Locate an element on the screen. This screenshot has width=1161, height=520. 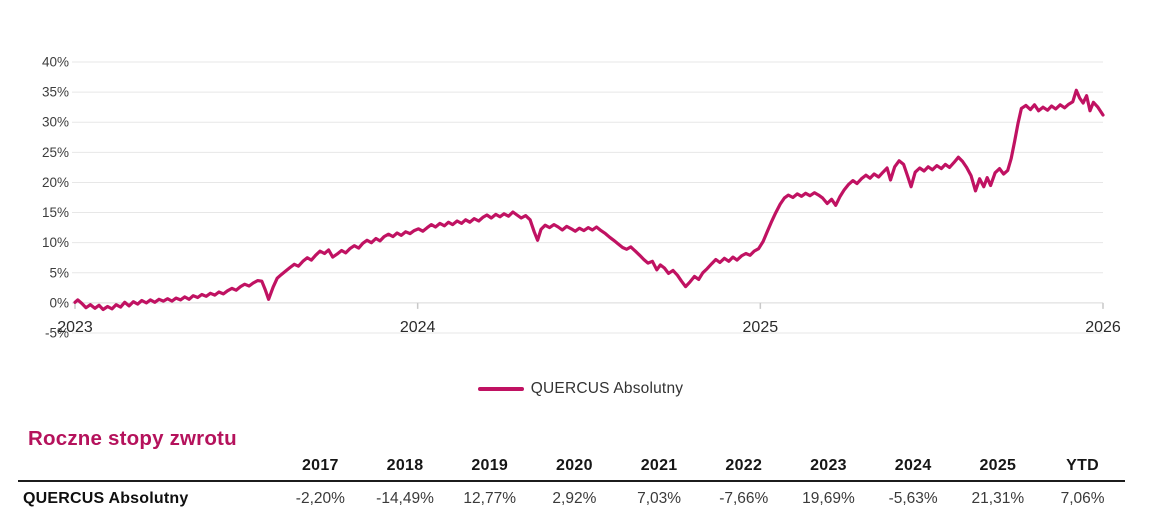
year-header: 2020 is located at coordinates (574, 469).